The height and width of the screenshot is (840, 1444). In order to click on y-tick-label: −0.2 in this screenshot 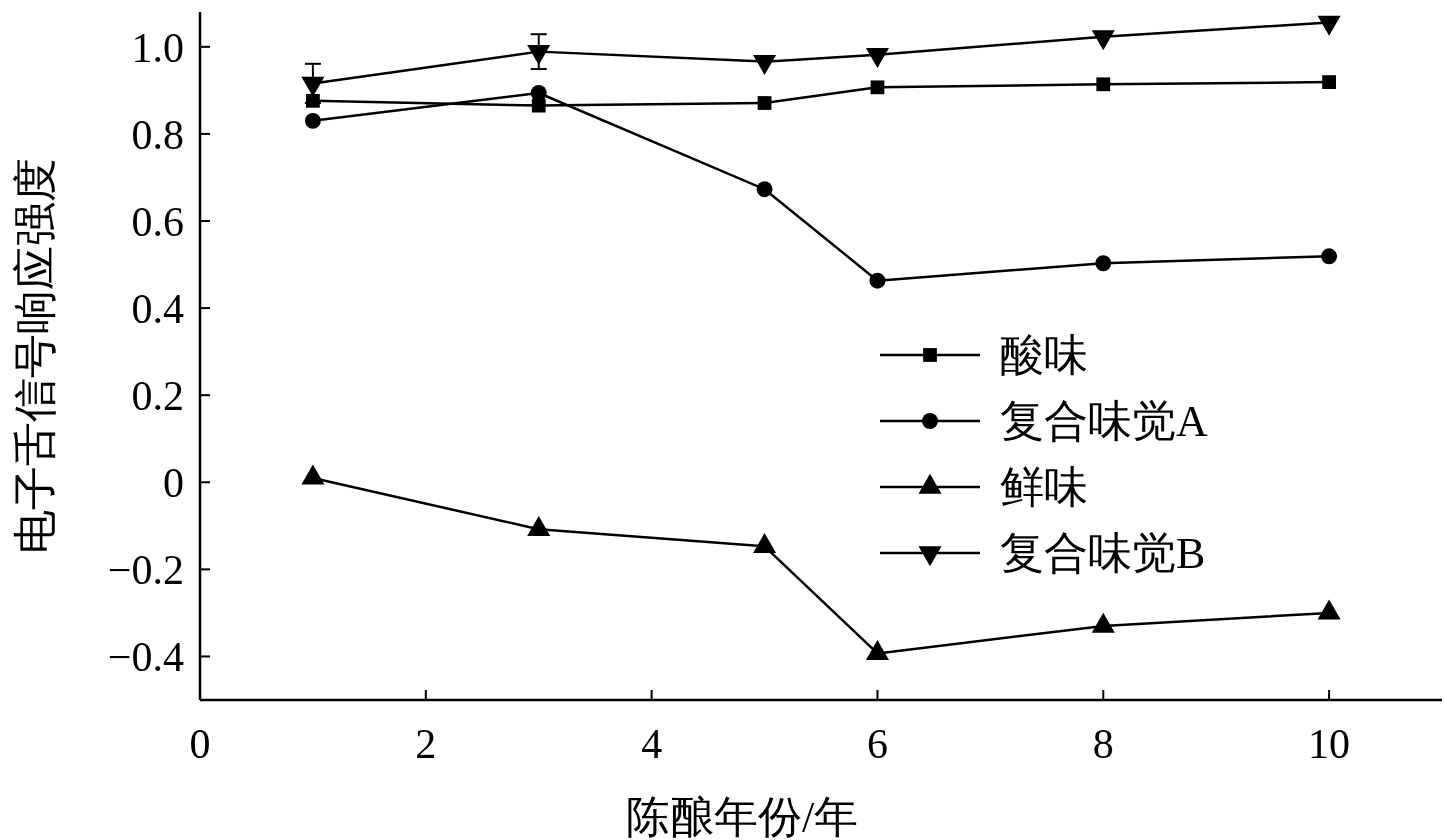, I will do `click(145, 570)`.